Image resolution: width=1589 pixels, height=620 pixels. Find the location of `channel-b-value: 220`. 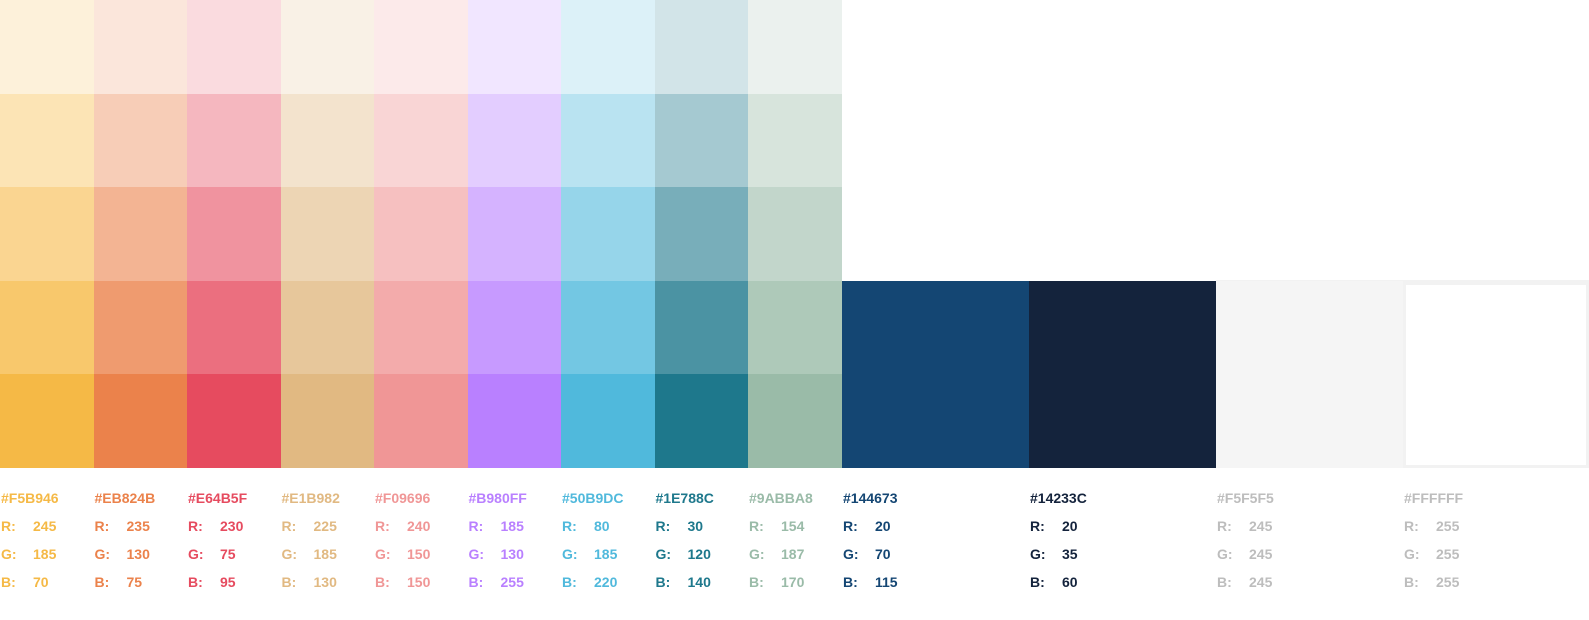

channel-b-value: 220 is located at coordinates (606, 582).